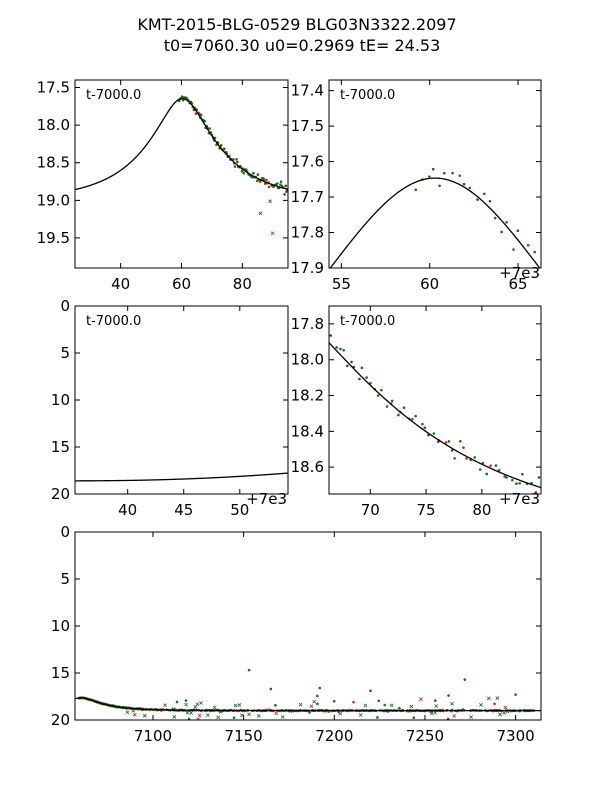 The width and height of the screenshot is (600, 800). I want to click on y-tick-label: 17.4, so click(307, 91).